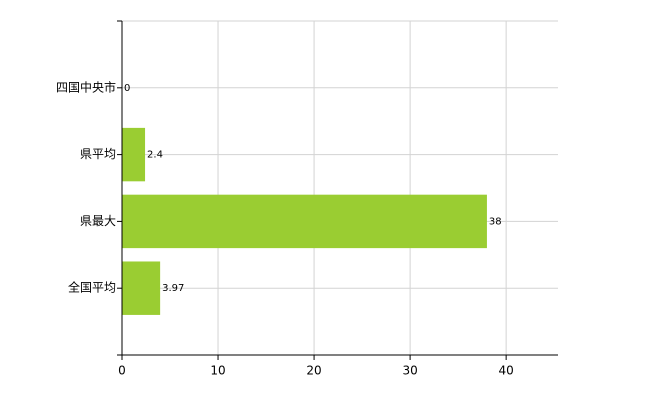 This screenshot has width=650, height=400. Describe the element at coordinates (98, 154) in the screenshot. I see `y-tick-label: 県平均` at that location.